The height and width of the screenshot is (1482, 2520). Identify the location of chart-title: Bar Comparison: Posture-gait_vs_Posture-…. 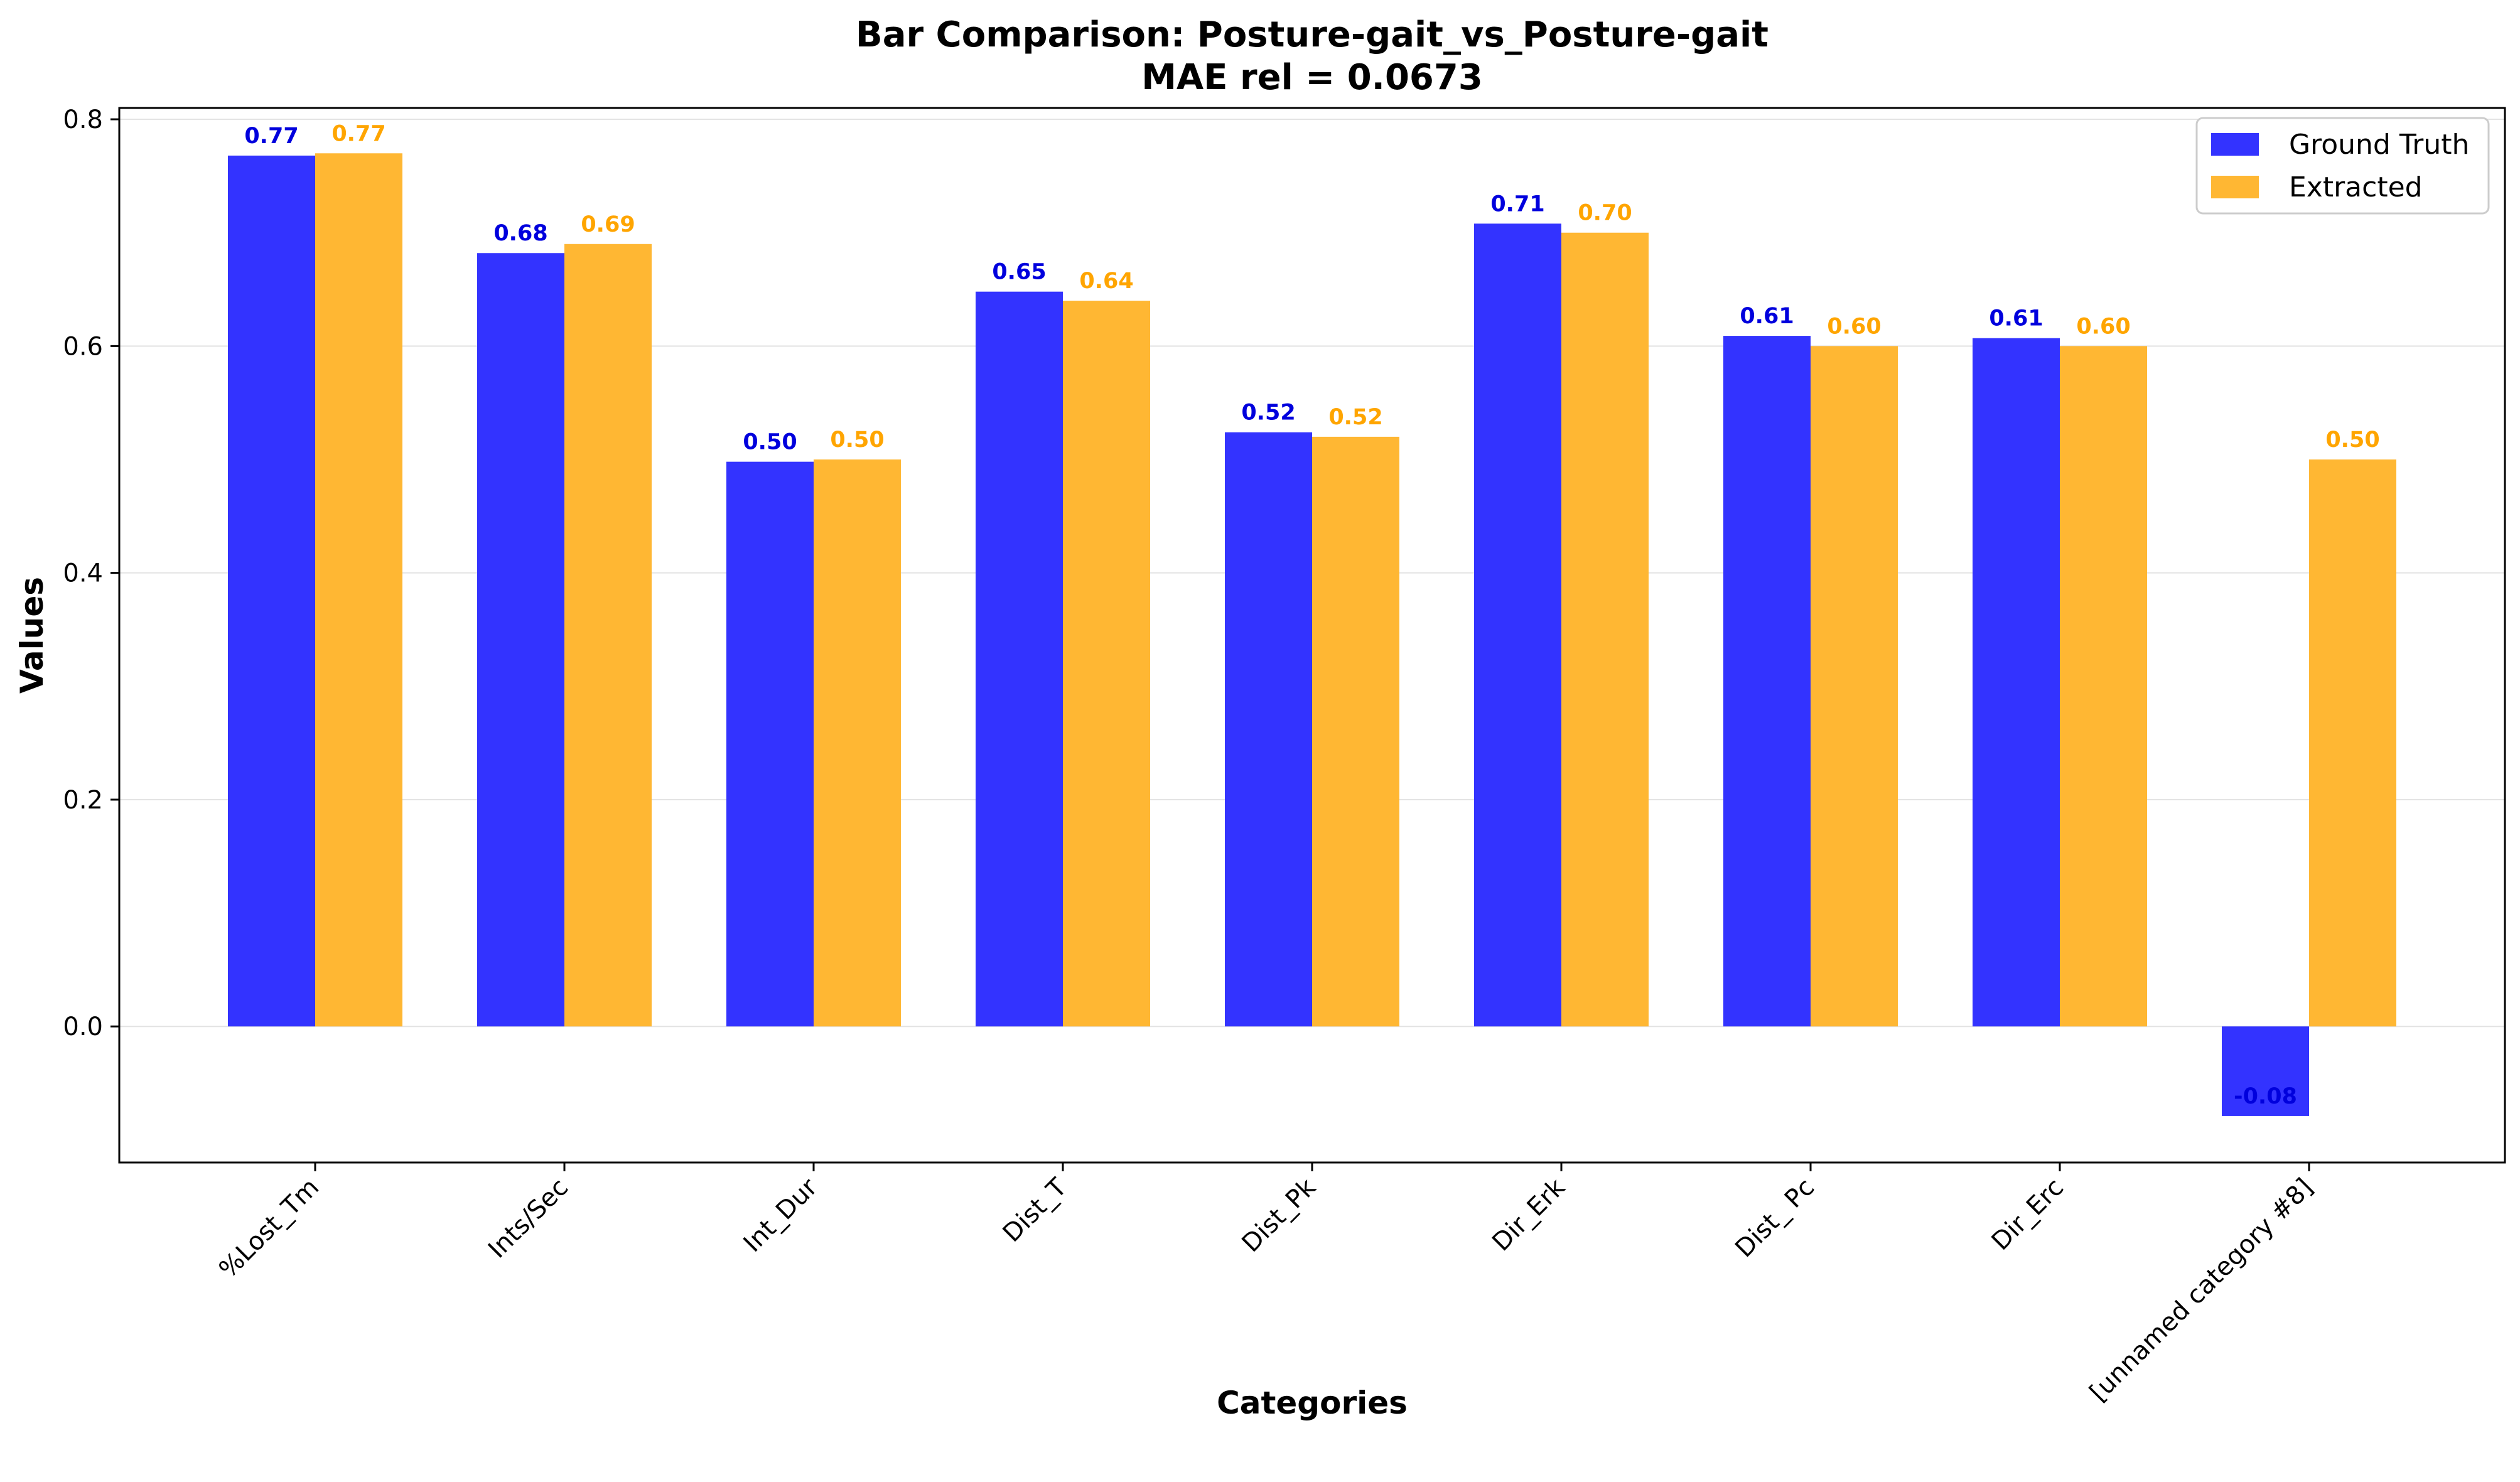
(1312, 34).